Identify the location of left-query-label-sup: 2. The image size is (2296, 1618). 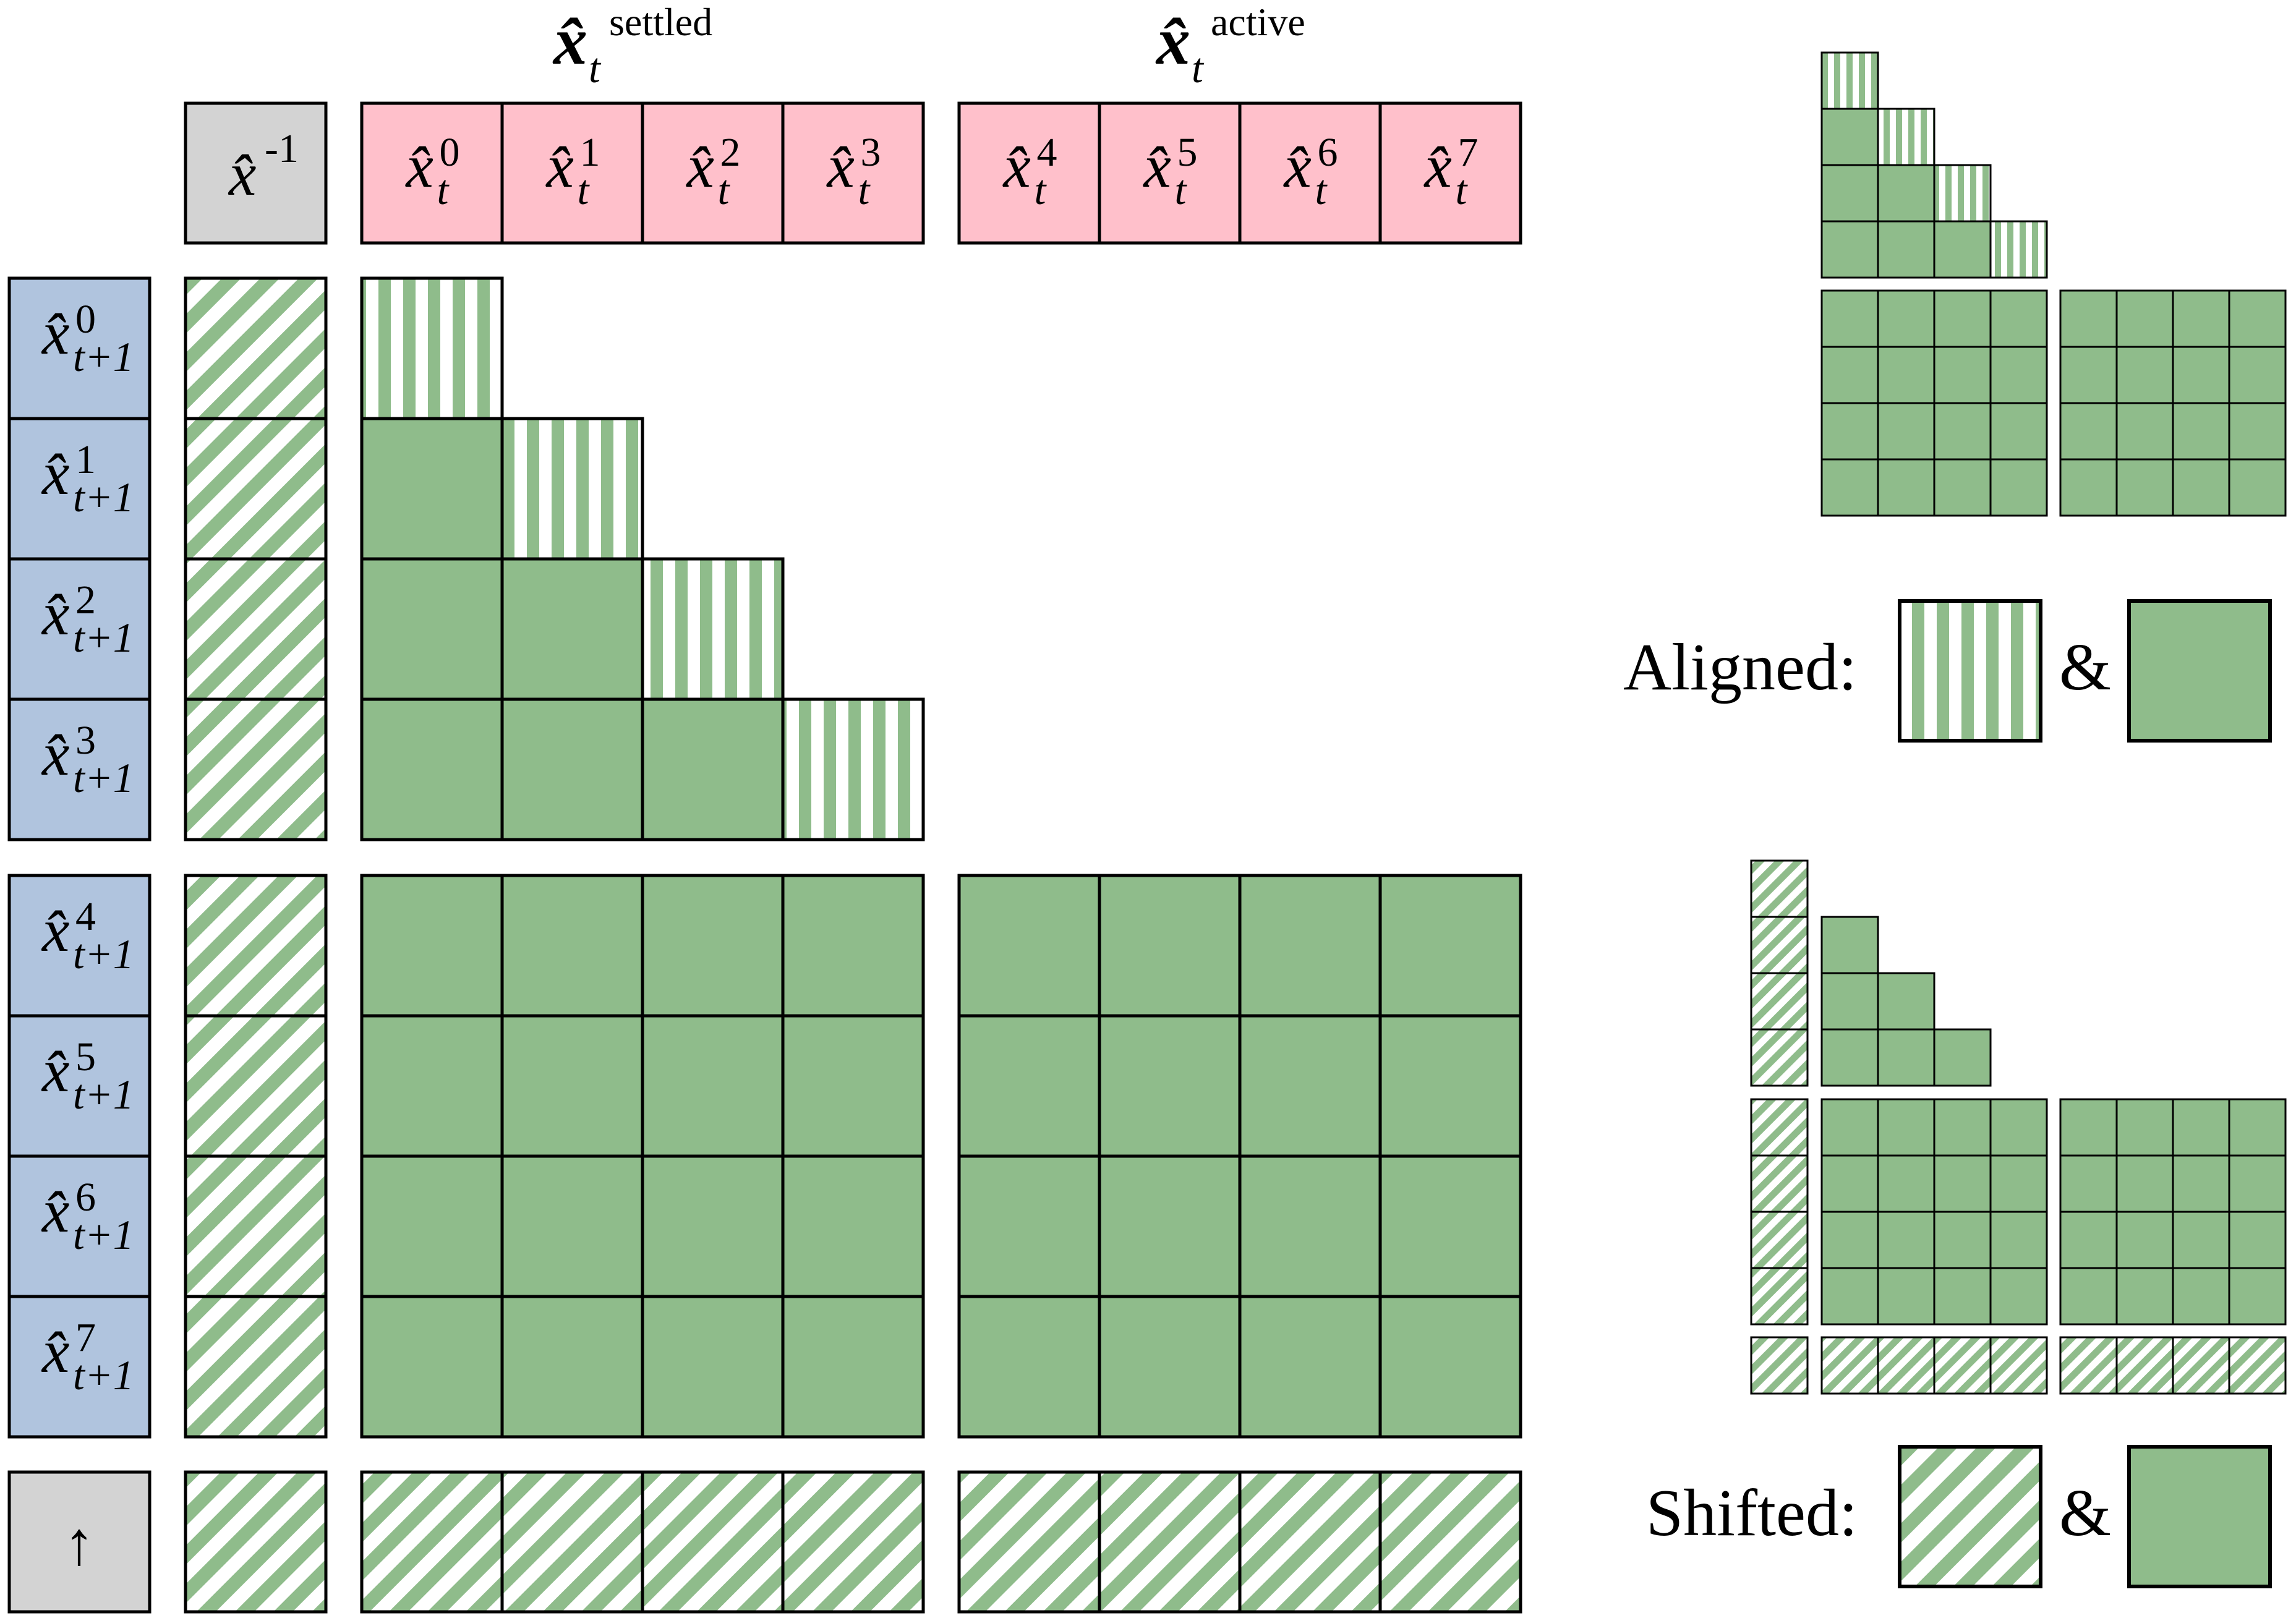
(85, 600).